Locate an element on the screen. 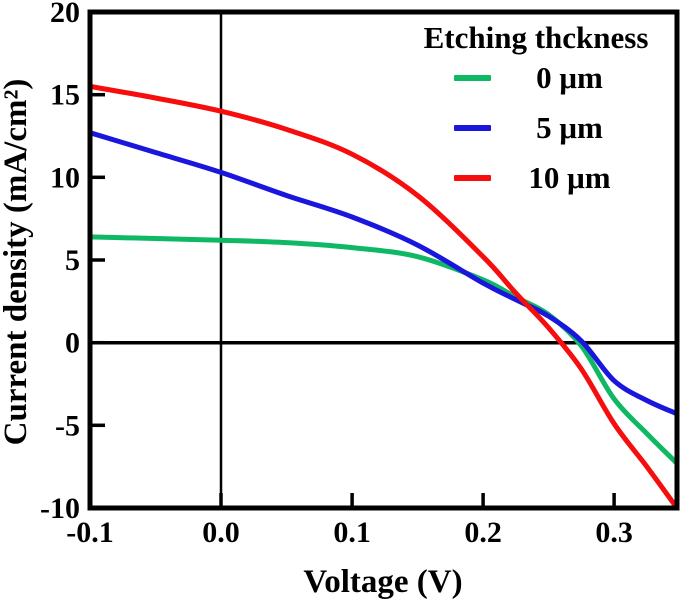 This screenshot has width=685, height=604. legend-item-label: 5 μm is located at coordinates (569, 127).